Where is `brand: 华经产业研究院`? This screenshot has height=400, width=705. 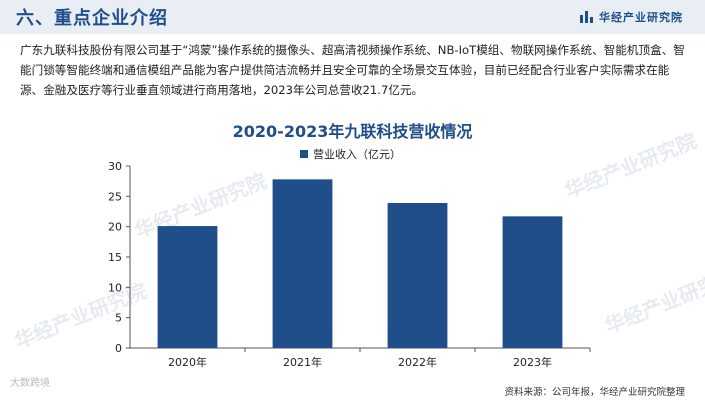 brand: 华经产业研究院 is located at coordinates (631, 17).